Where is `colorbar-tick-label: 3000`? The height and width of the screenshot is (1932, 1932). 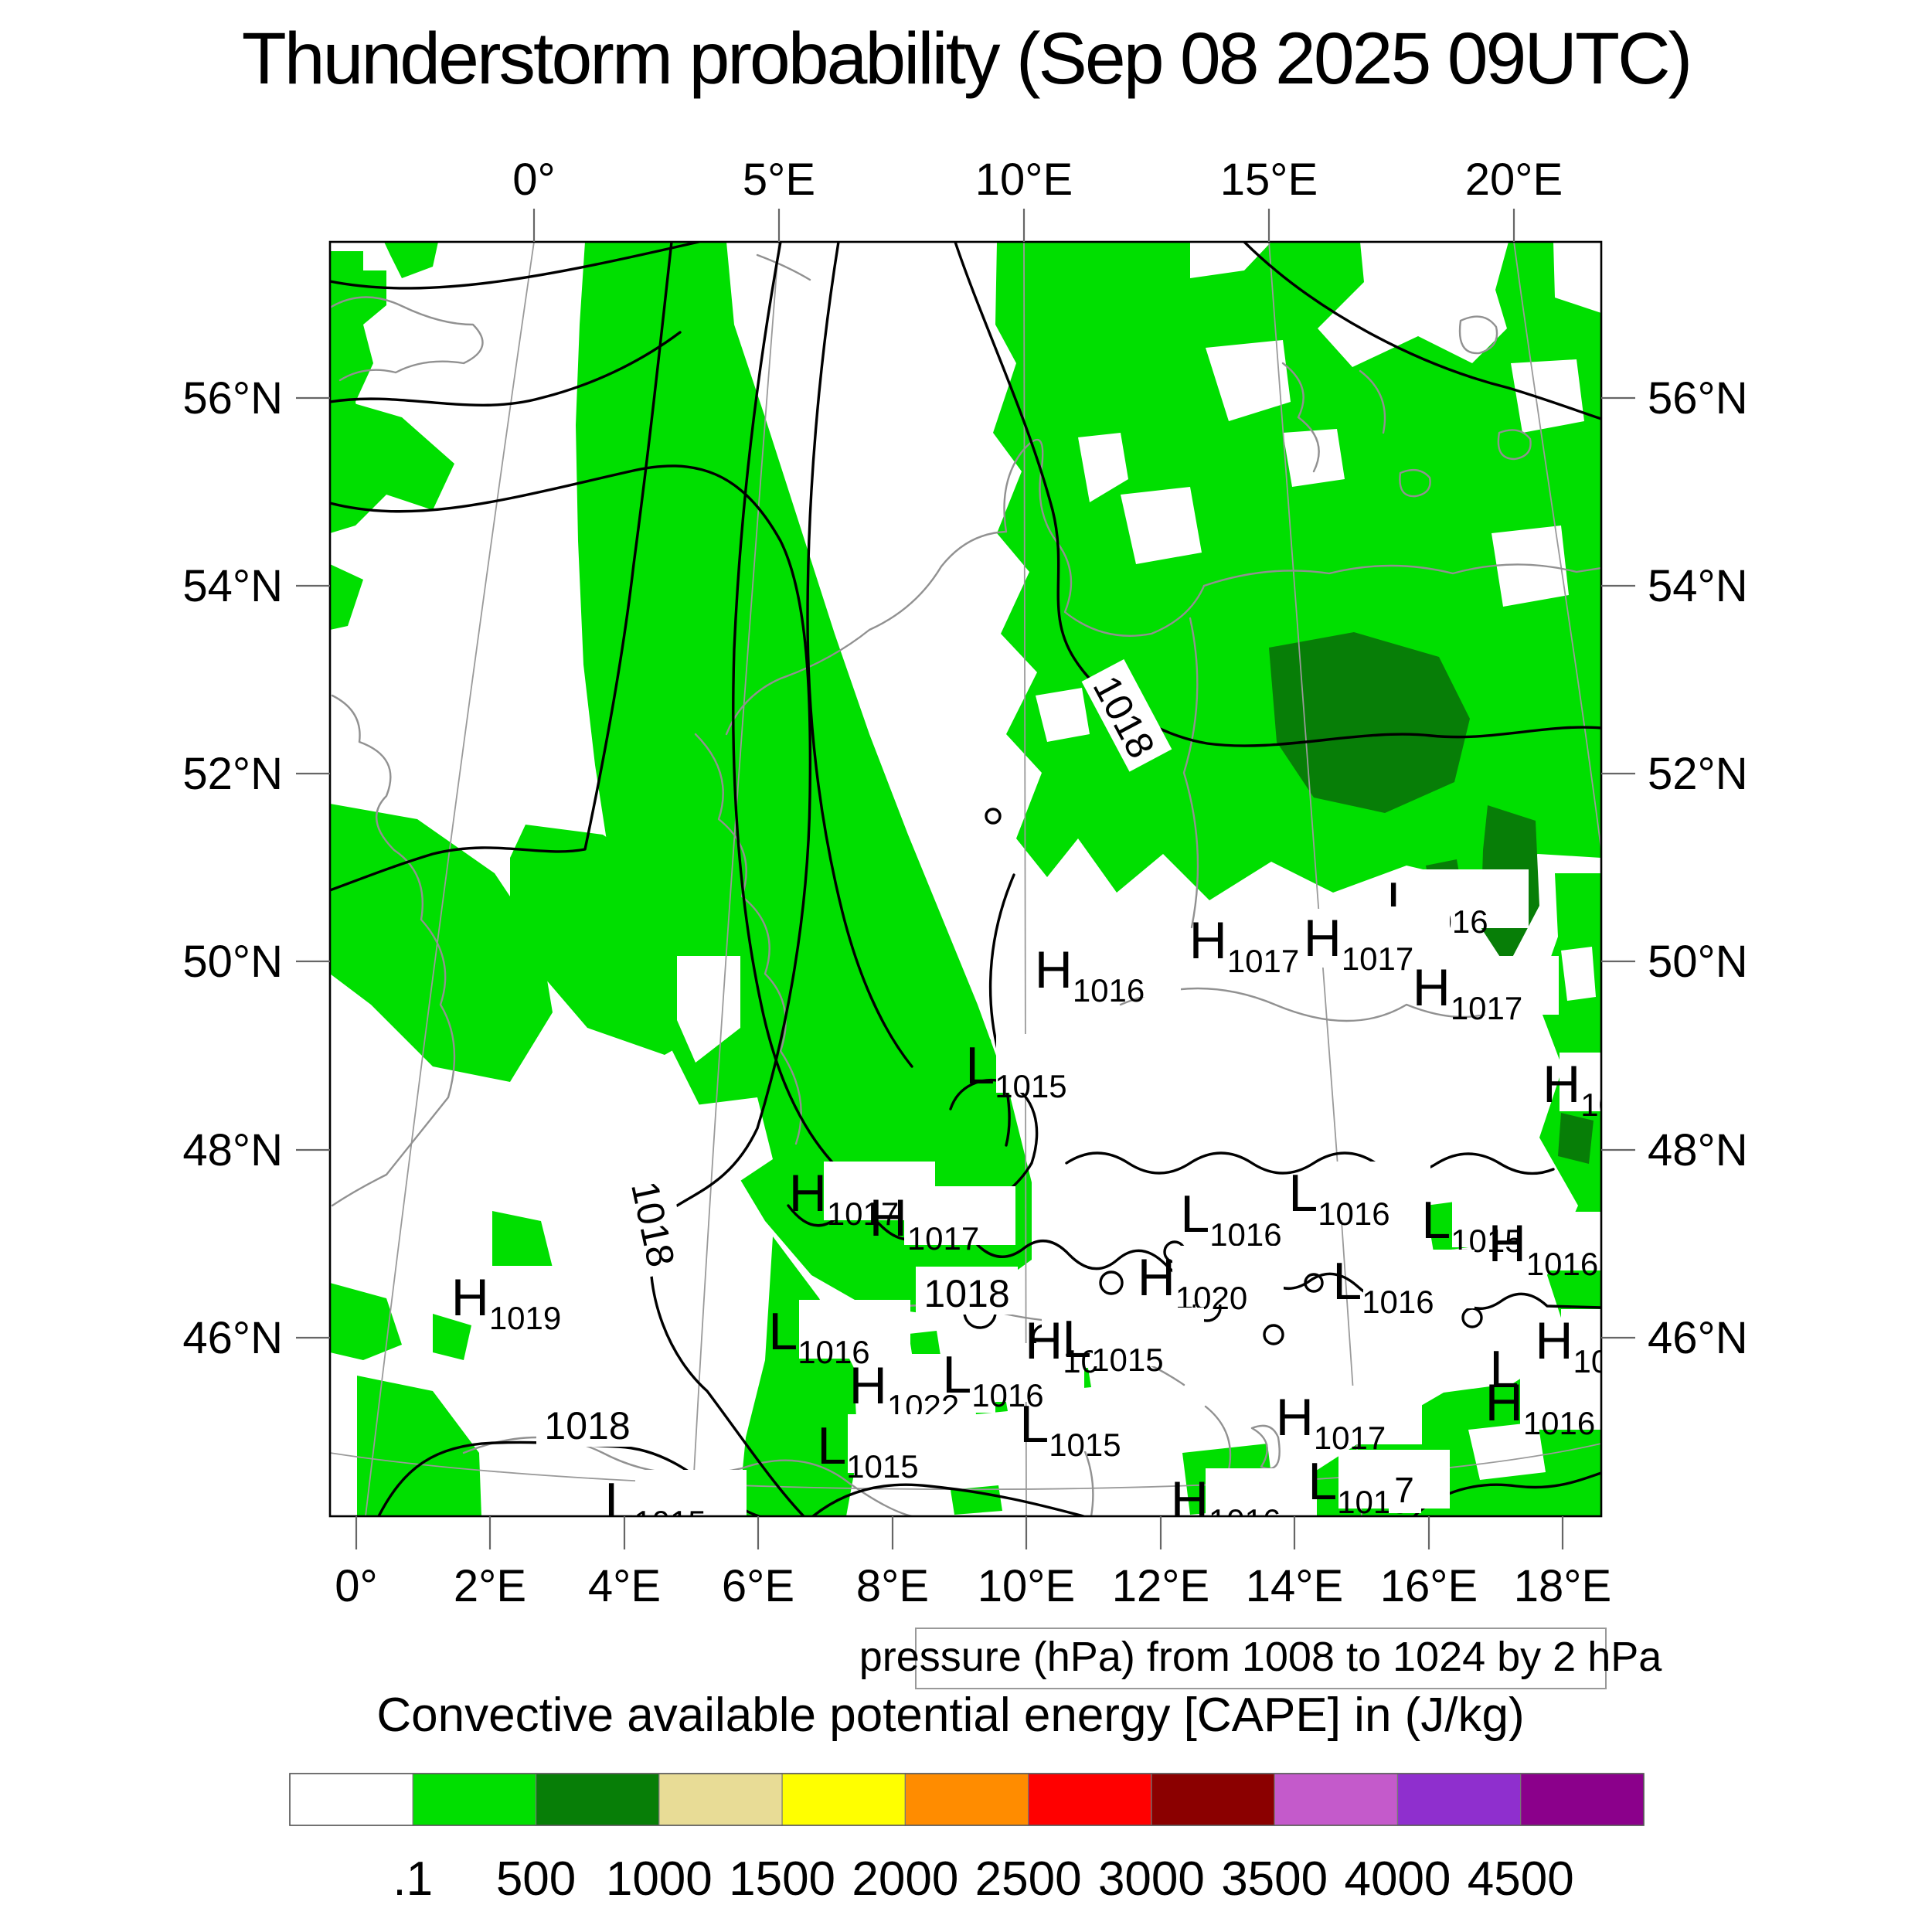
colorbar-tick-label: 3000 is located at coordinates (1151, 1879).